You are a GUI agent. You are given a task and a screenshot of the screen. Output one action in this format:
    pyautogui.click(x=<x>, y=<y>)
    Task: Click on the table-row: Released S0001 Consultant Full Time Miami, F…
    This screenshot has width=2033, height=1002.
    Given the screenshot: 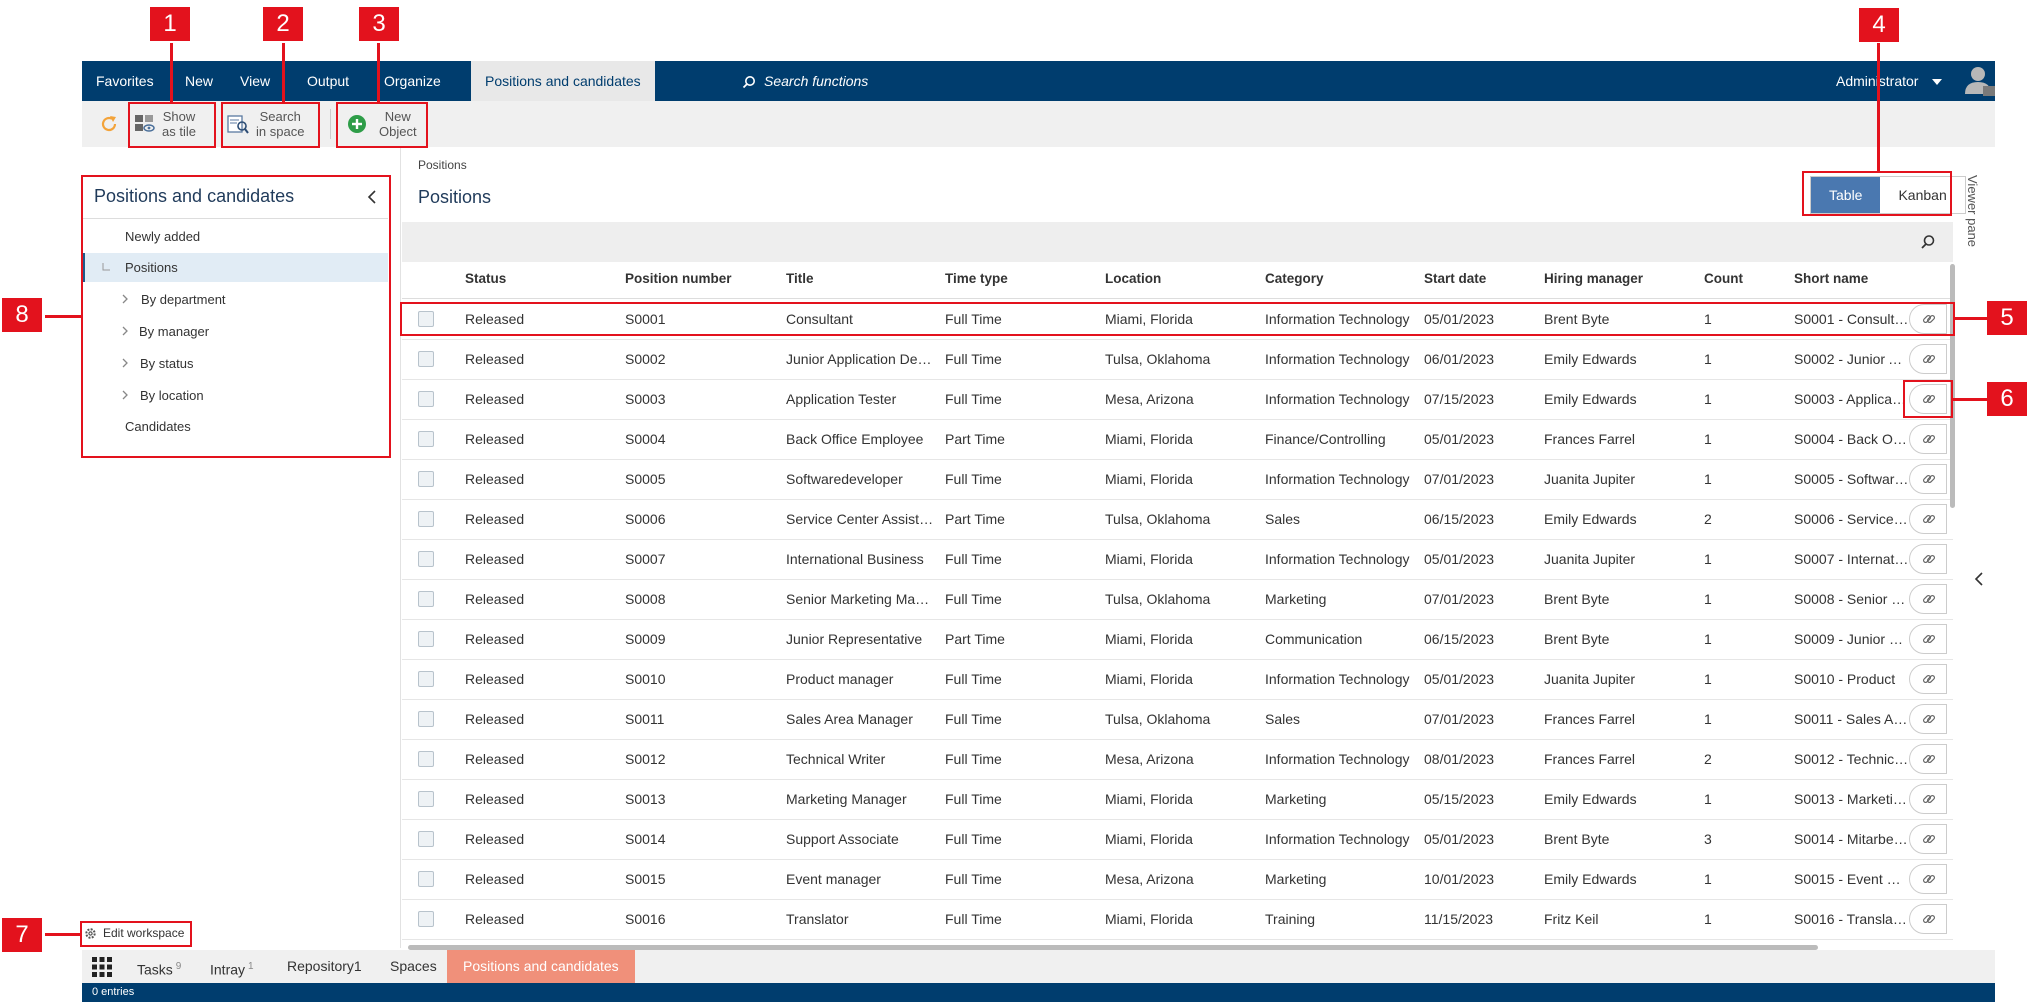 What is the action you would take?
    pyautogui.click(x=1177, y=319)
    